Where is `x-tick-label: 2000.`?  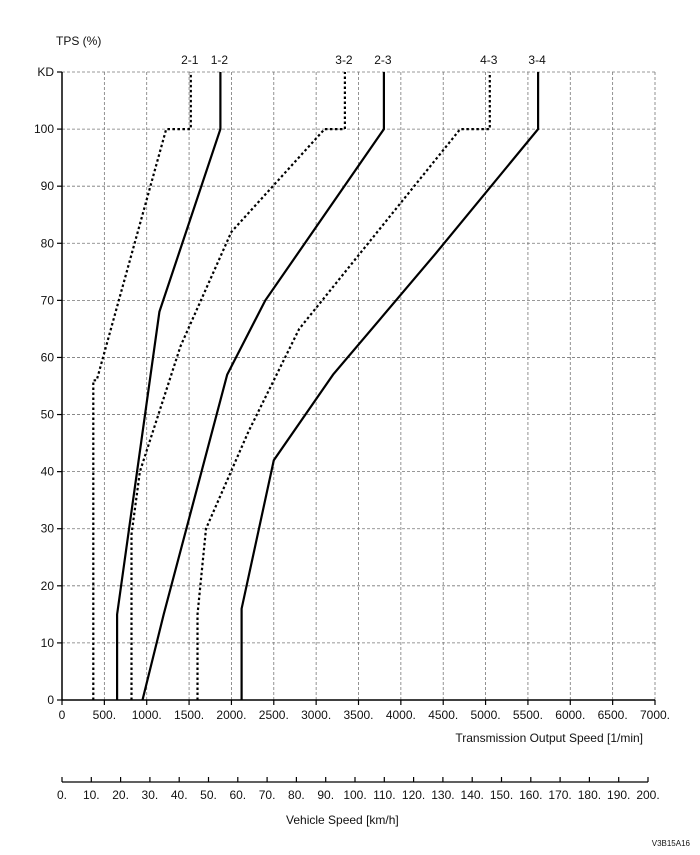 x-tick-label: 2000. is located at coordinates (231, 715).